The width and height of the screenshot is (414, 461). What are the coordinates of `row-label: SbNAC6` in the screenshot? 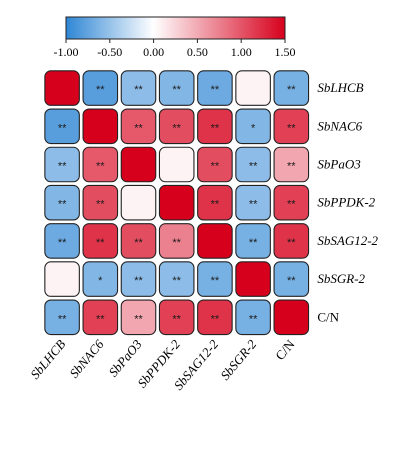 It's located at (339, 125).